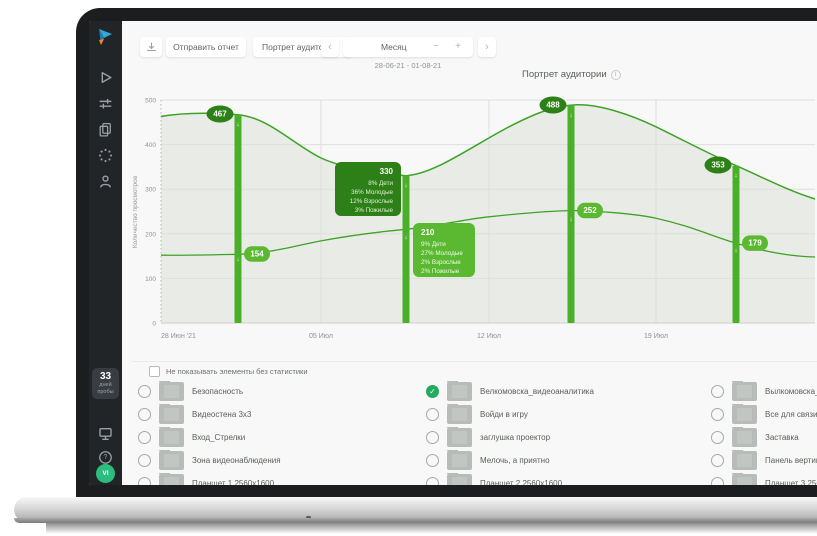  Describe the element at coordinates (150, 145) in the screenshot. I see `y-tick: 400` at that location.